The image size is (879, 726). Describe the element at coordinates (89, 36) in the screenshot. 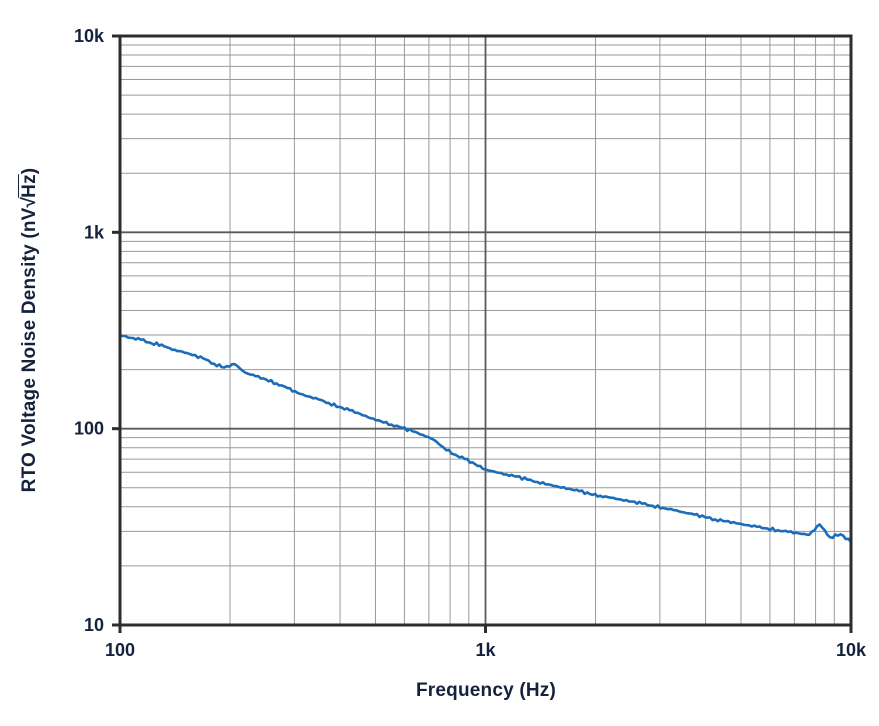

I see `y-tick-label: 10k` at that location.